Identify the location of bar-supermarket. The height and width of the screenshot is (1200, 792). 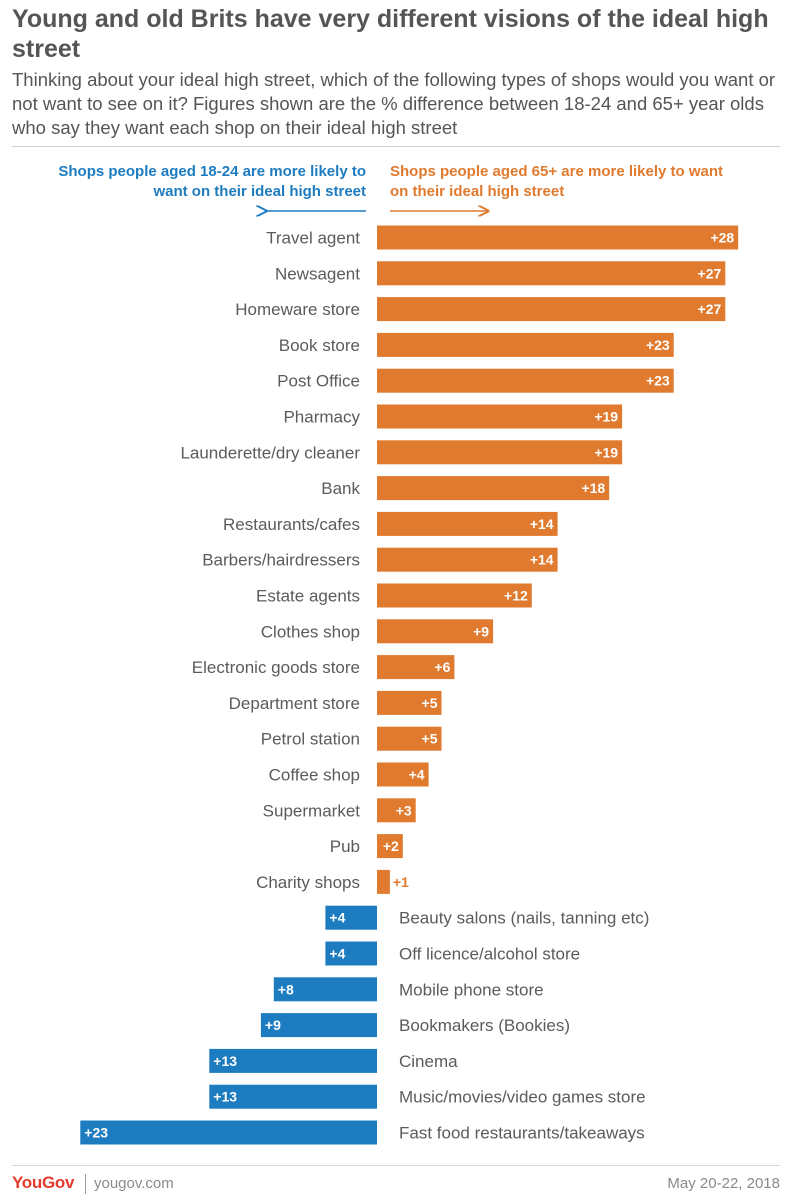
(396, 810).